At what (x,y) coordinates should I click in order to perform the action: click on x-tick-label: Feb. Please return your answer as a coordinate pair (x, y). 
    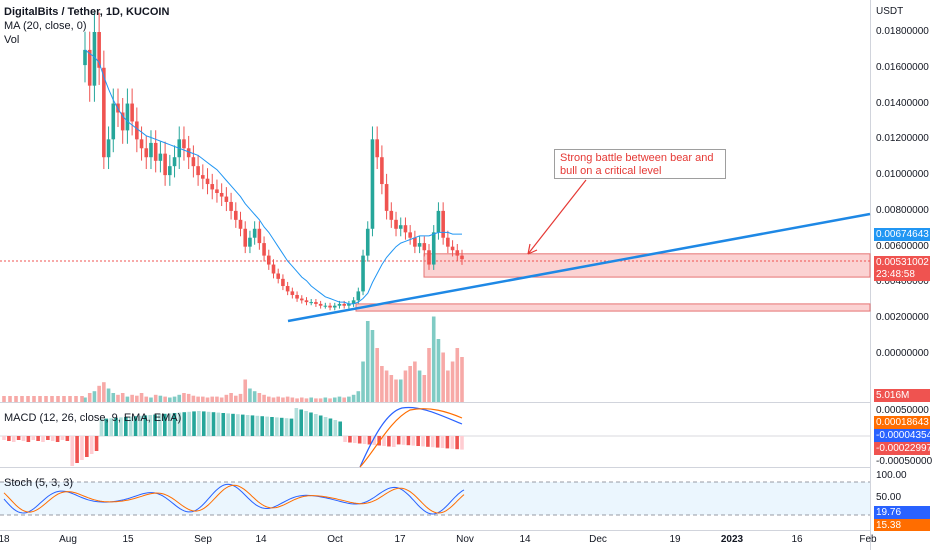
    Looking at the image, I should click on (868, 539).